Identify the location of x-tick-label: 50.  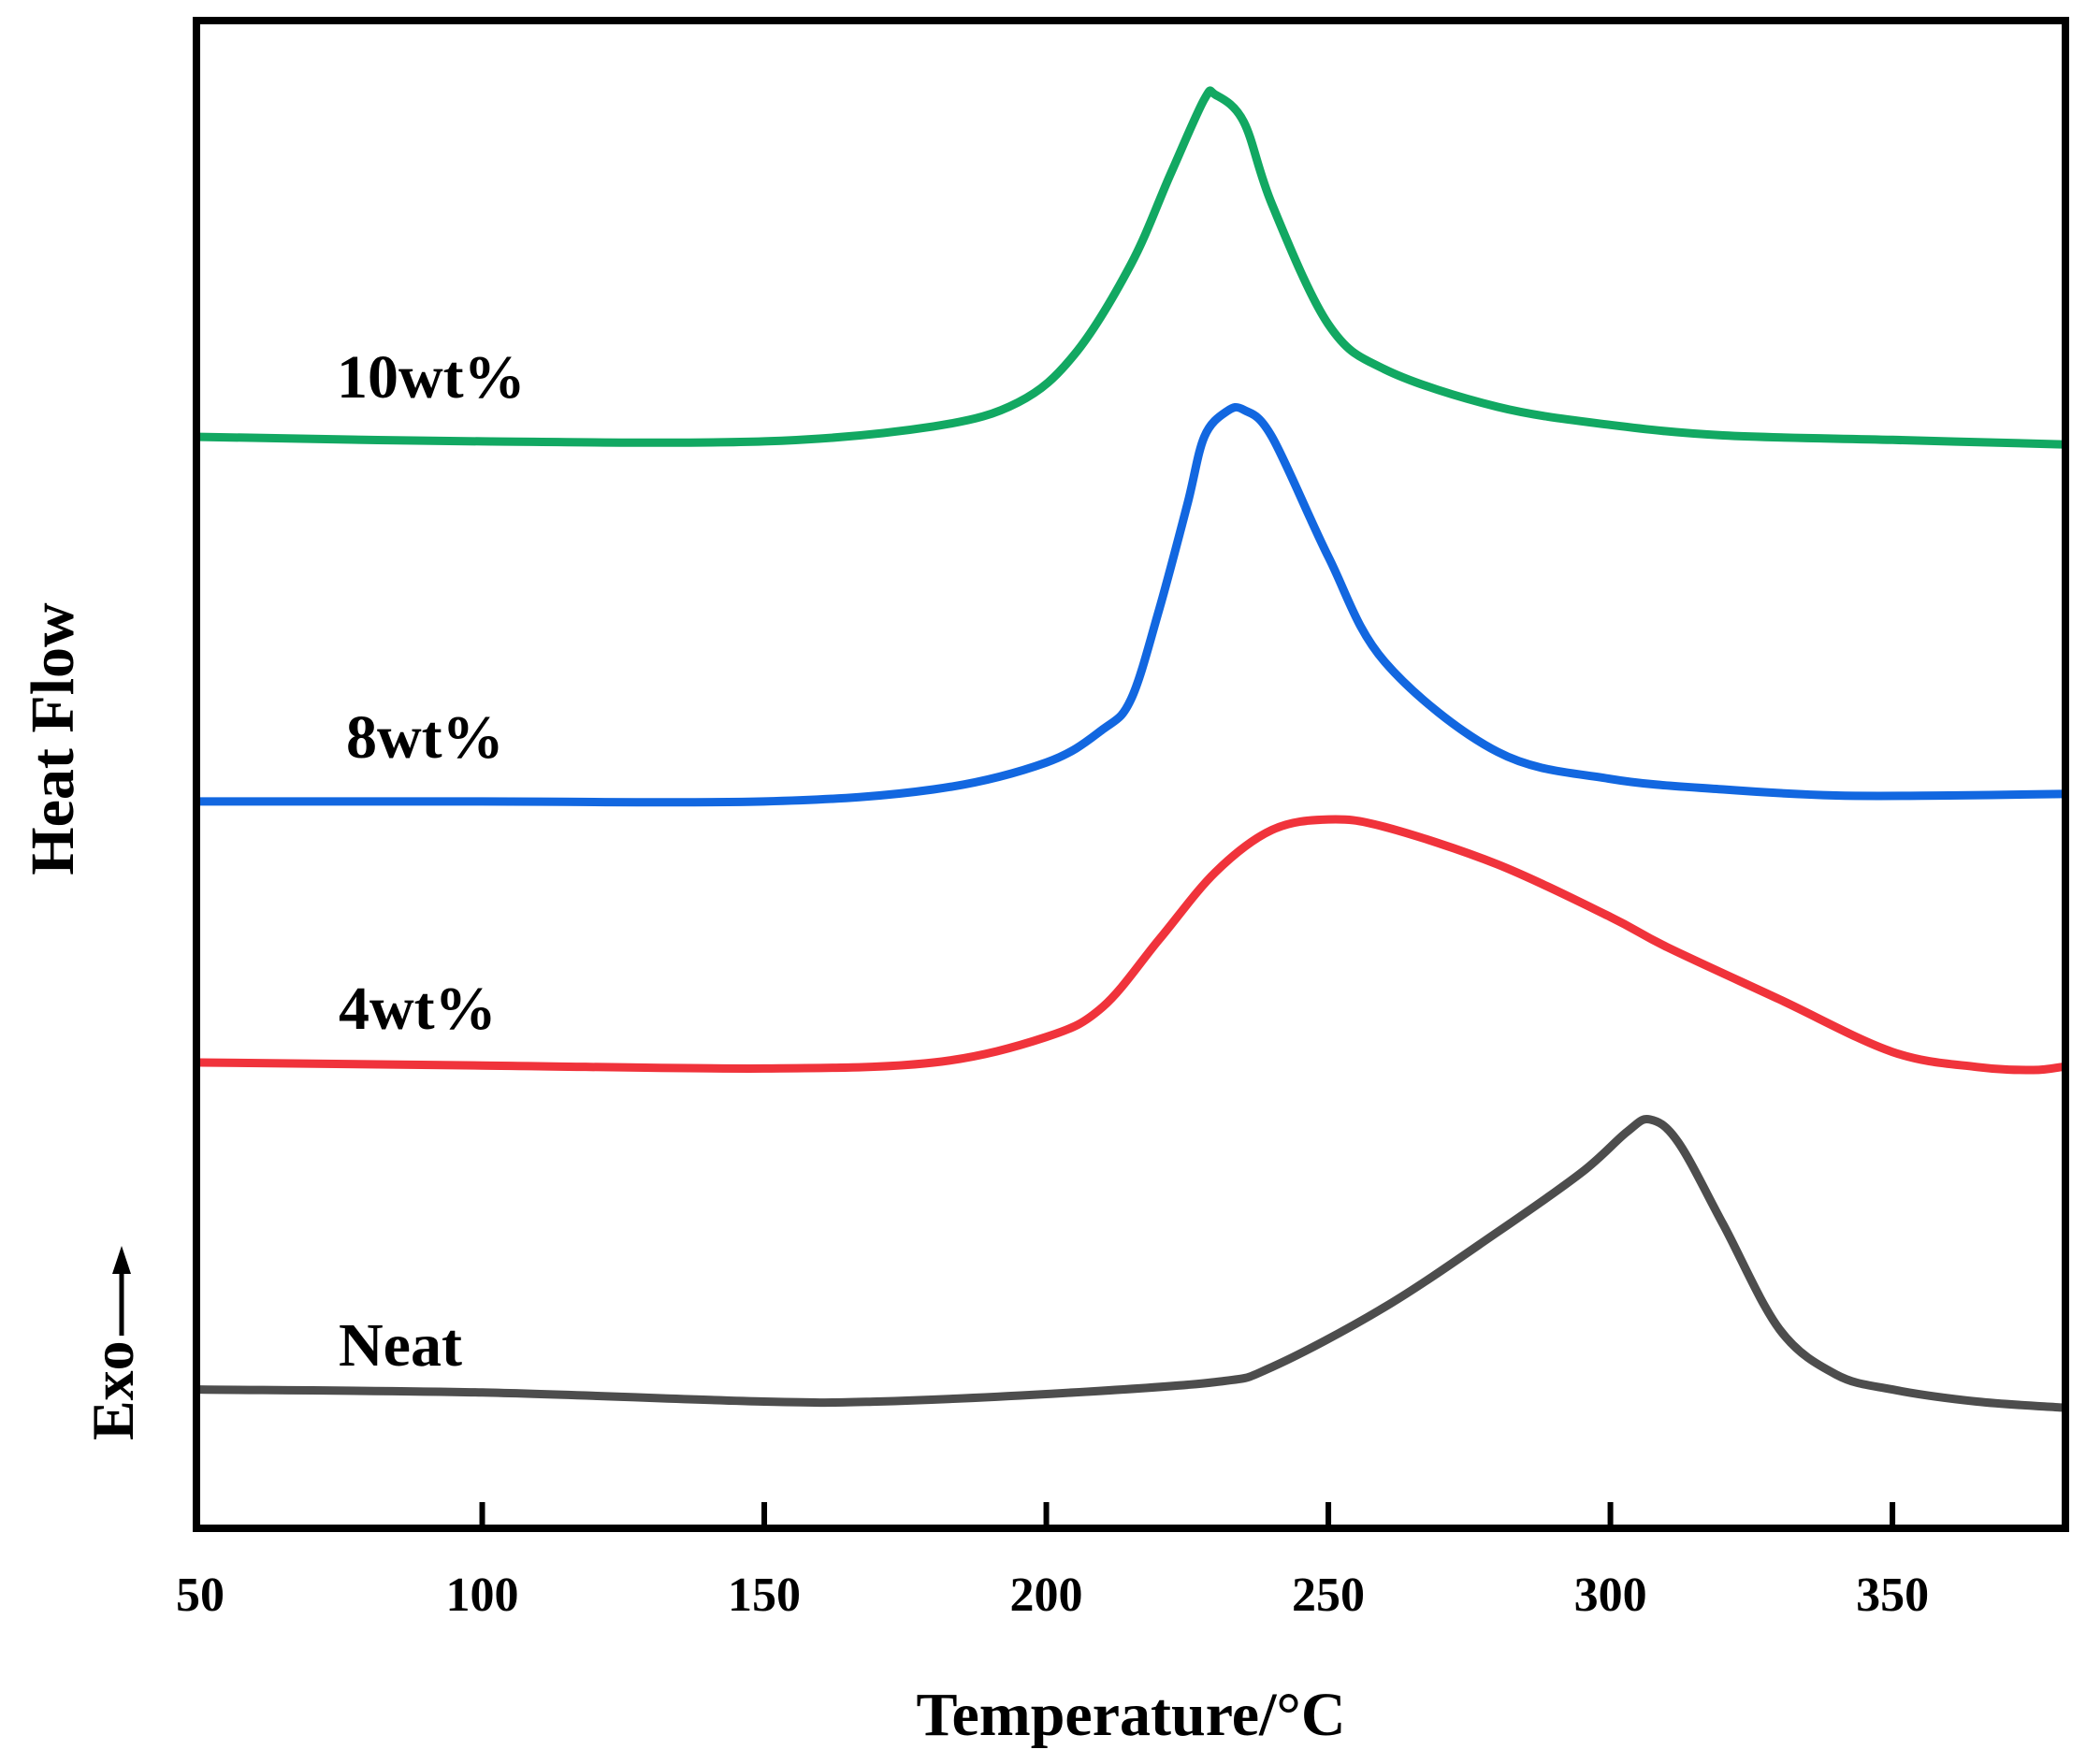
(200, 1595).